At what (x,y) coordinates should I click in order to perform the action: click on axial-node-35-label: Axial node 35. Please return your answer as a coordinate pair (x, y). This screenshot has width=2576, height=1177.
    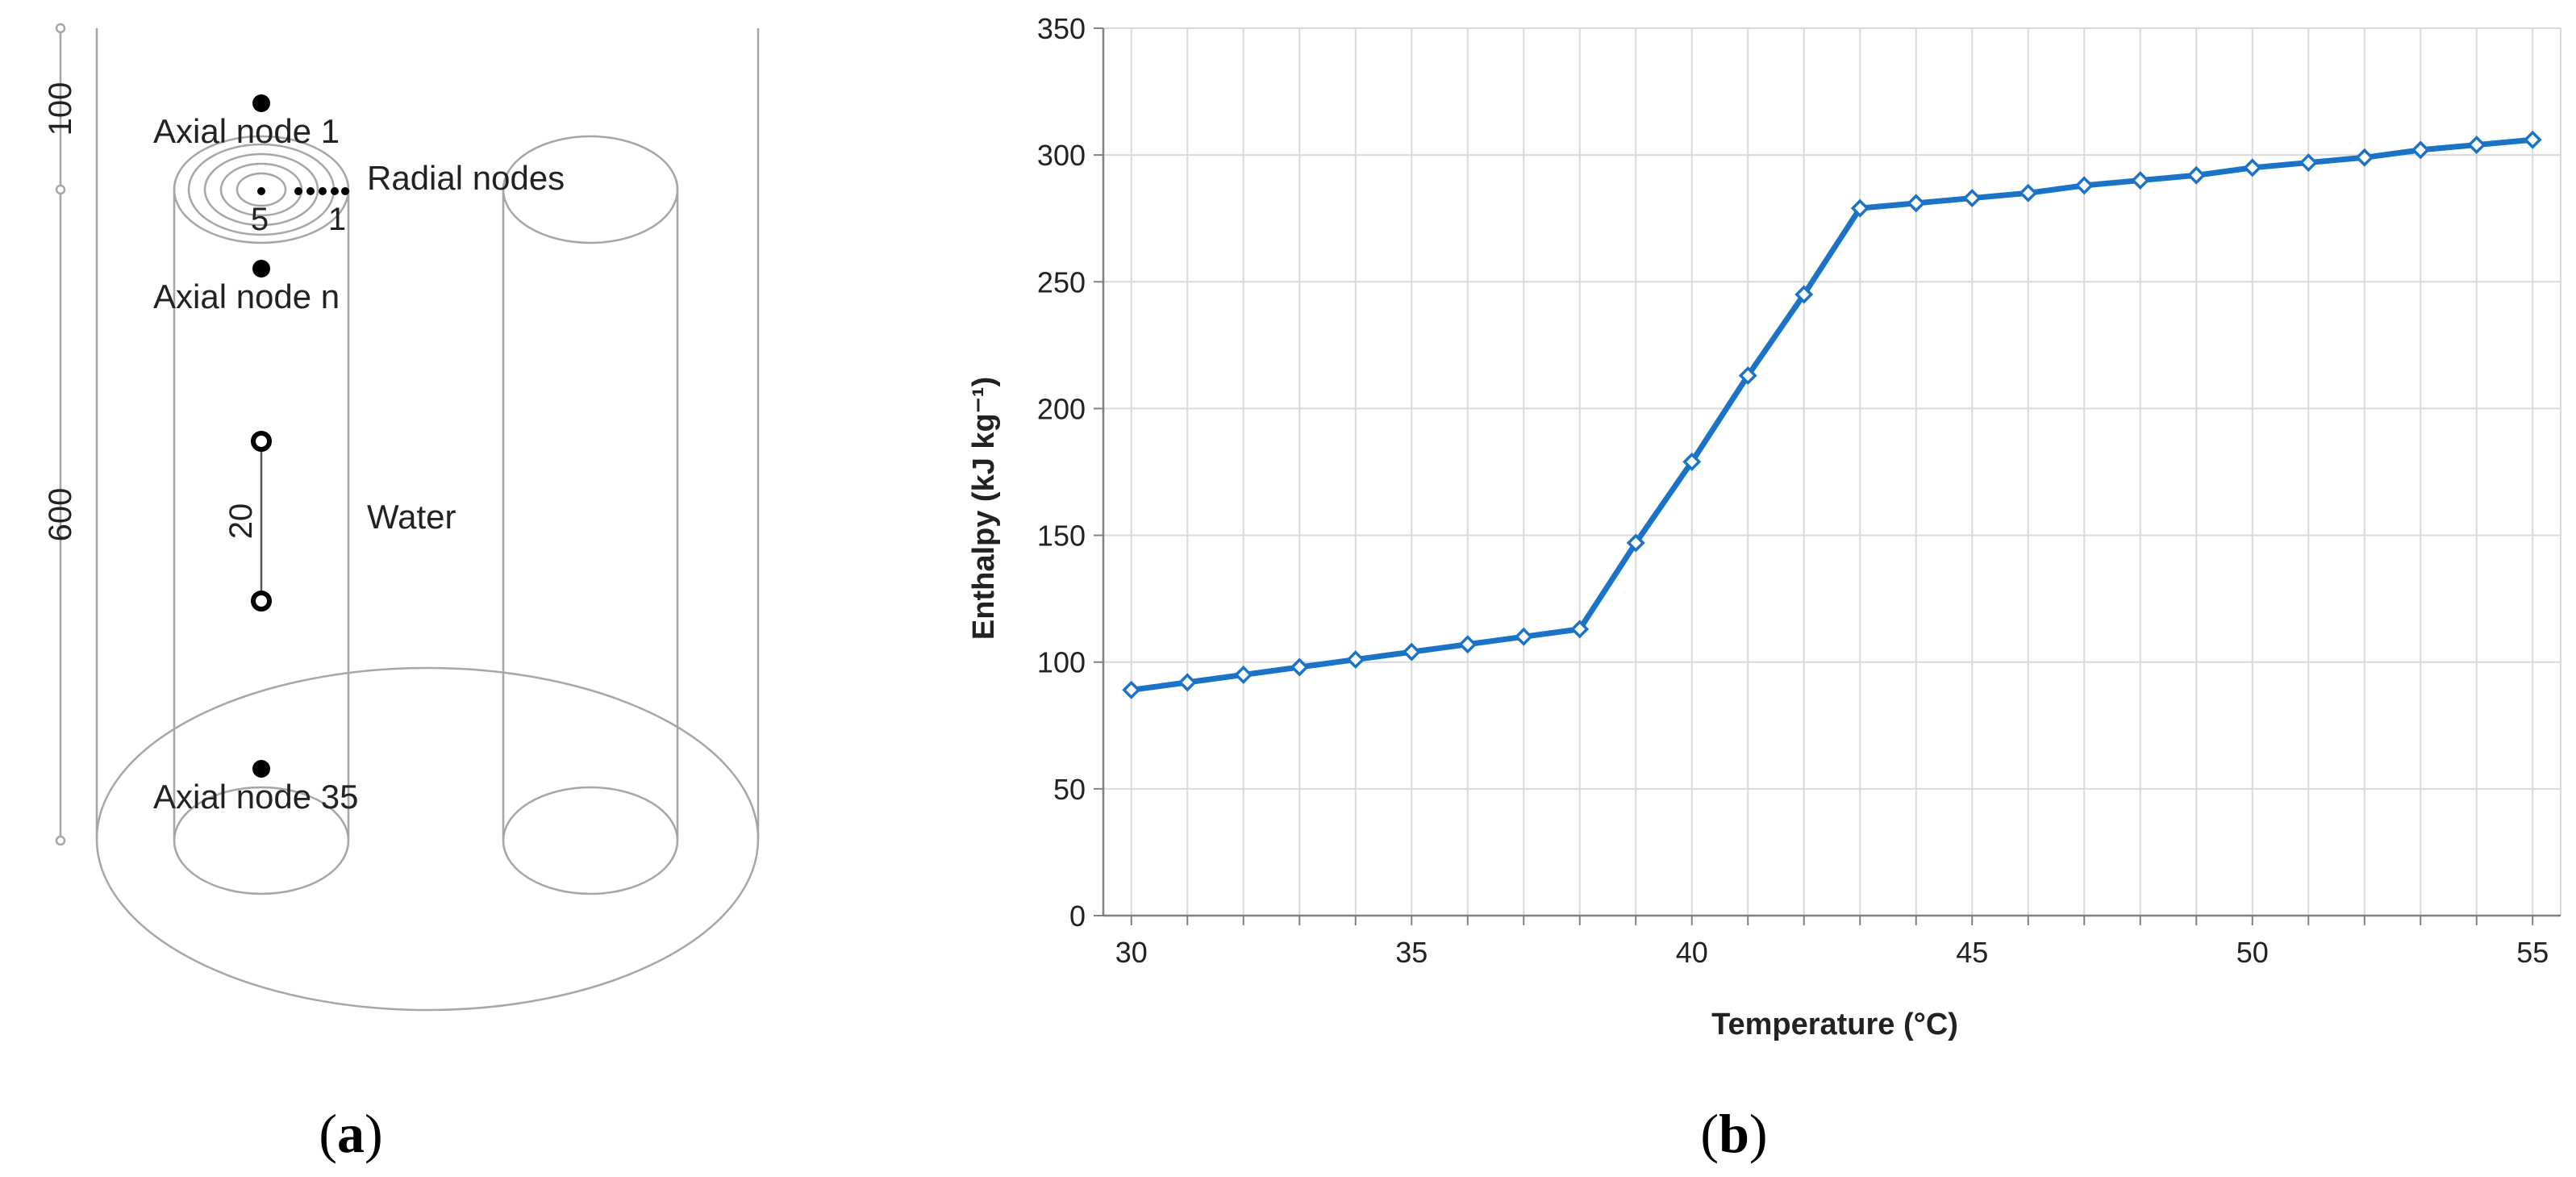
    Looking at the image, I should click on (256, 797).